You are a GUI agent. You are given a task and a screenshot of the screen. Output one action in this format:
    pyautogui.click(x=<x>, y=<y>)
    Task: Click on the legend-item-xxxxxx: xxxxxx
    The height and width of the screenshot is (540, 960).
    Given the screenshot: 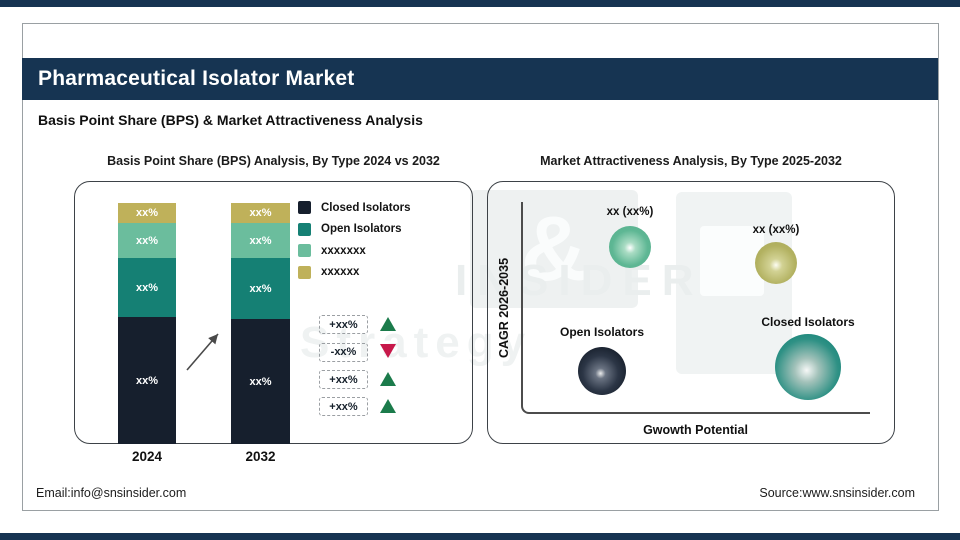 What is the action you would take?
    pyautogui.click(x=354, y=273)
    